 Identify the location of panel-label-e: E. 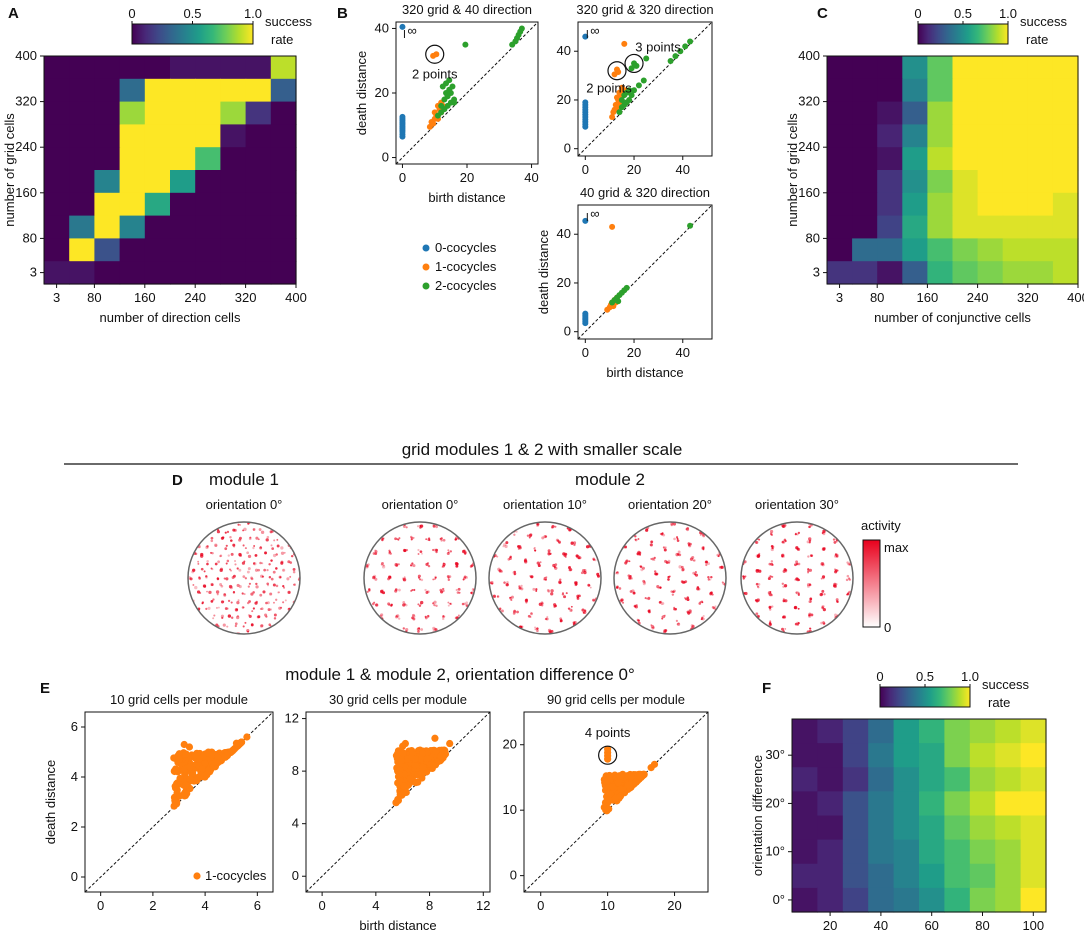
(45, 688).